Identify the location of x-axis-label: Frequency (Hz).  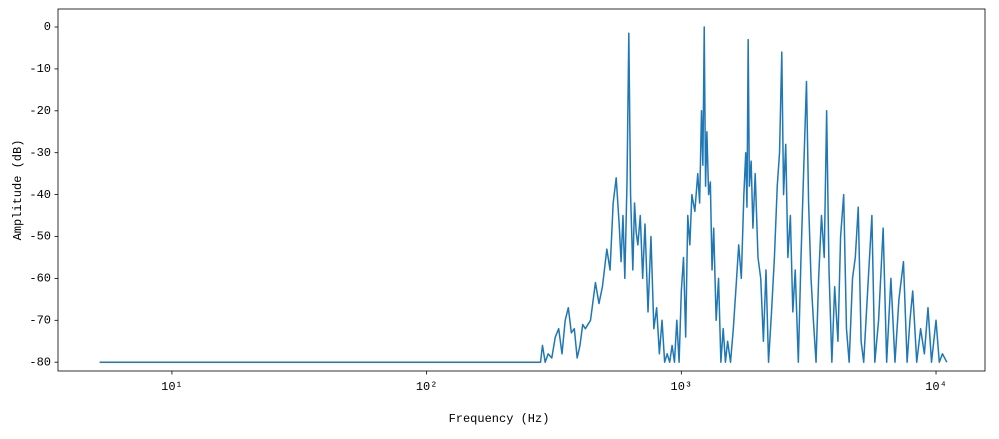
(499, 419).